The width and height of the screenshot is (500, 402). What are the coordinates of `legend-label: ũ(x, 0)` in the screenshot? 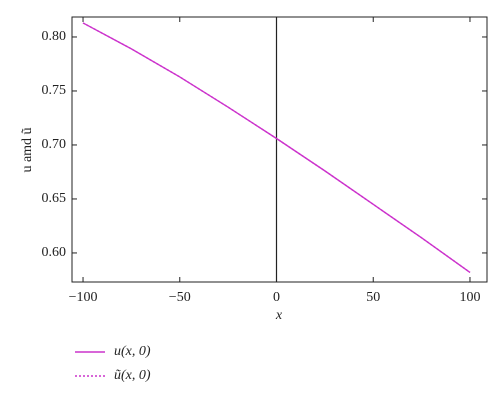 It's located at (132, 375).